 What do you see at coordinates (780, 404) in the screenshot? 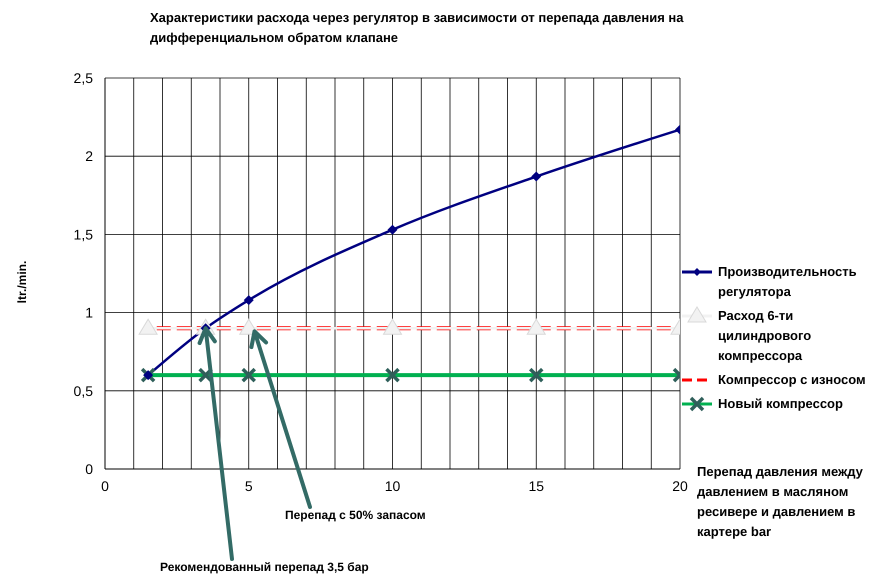
I see `legend-label: Новый компрессор` at bounding box center [780, 404].